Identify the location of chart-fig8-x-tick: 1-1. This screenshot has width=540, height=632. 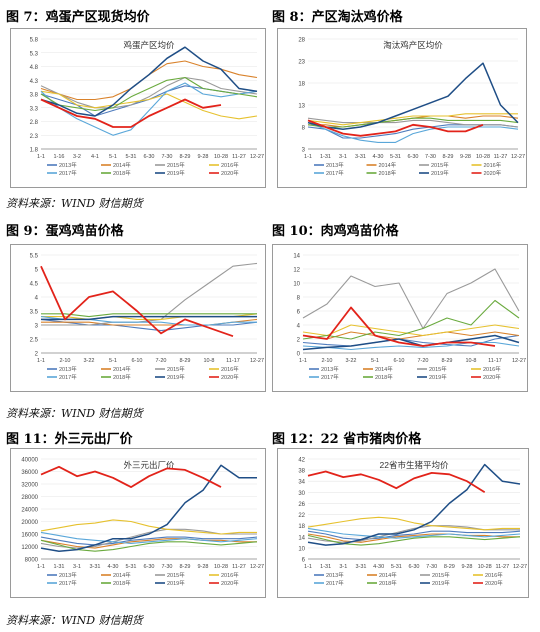
(308, 157).